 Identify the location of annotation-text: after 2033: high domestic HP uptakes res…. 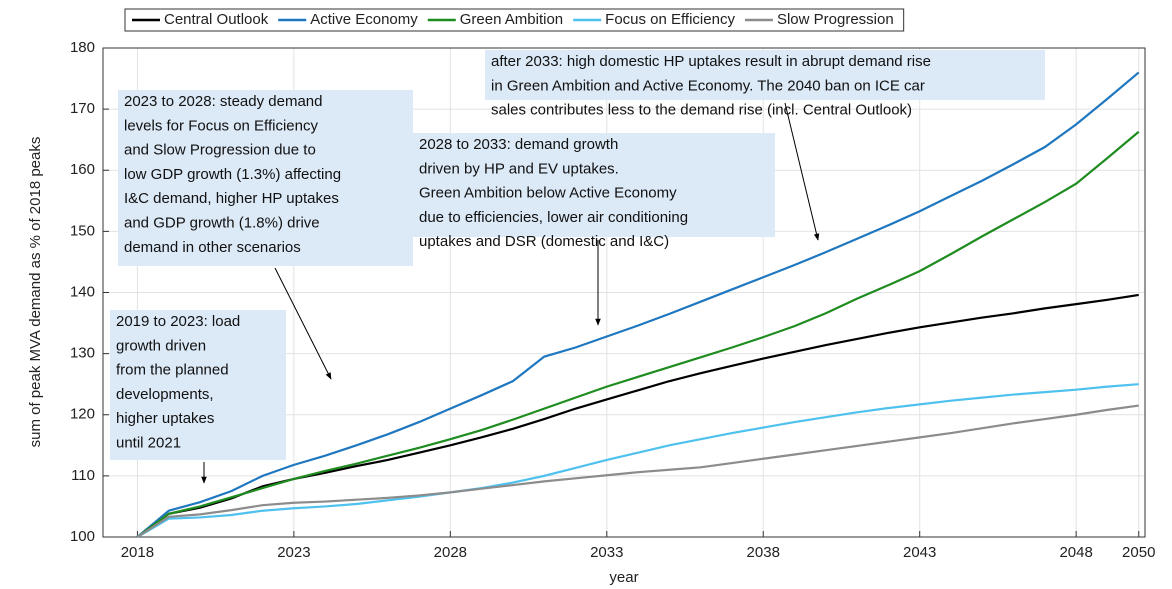
(711, 61).